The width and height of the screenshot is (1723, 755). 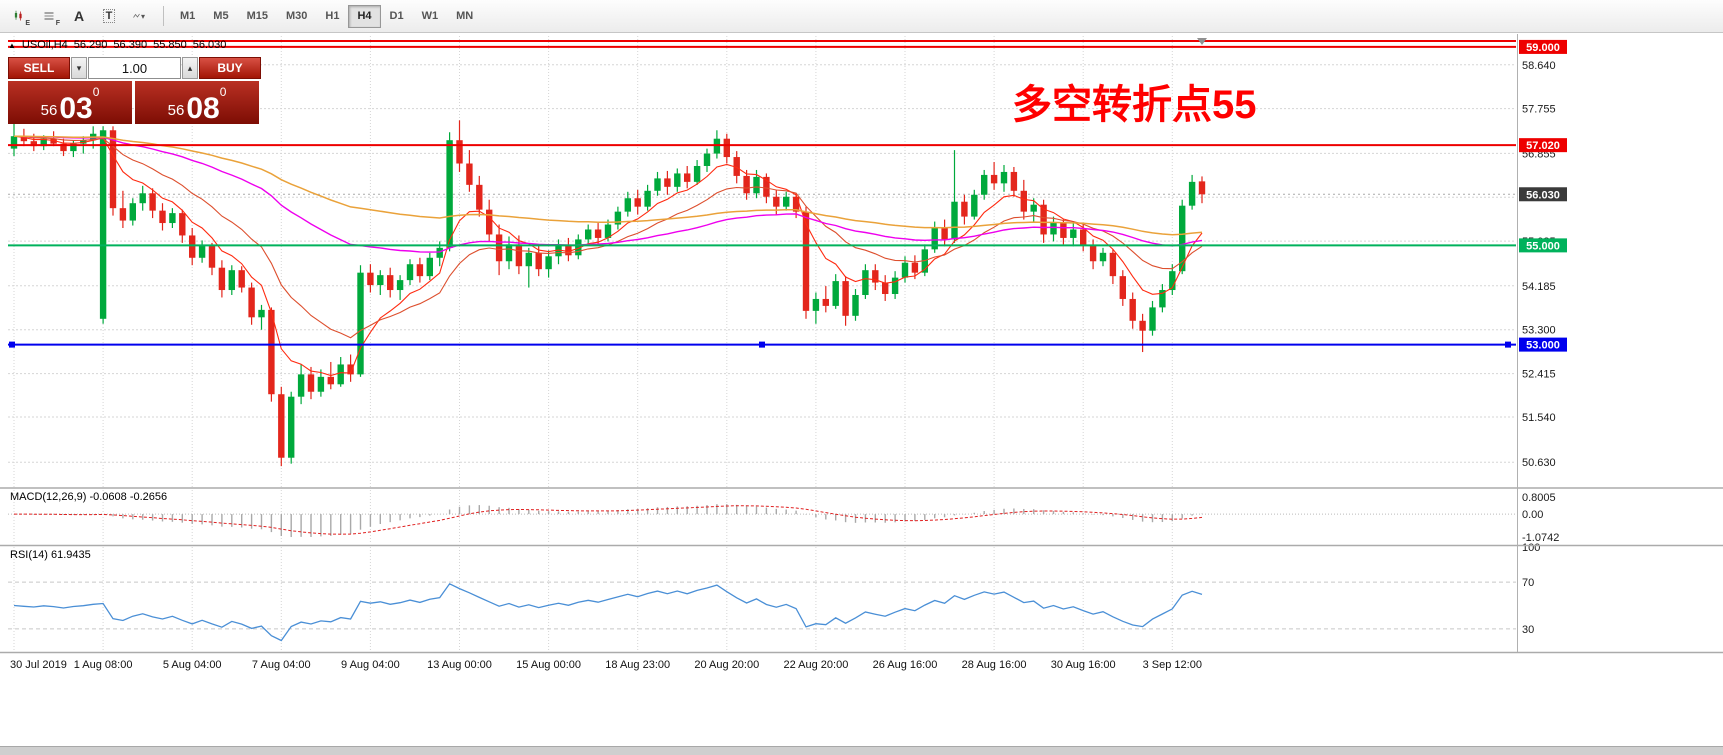 What do you see at coordinates (281, 665) in the screenshot?
I see `time-axis-label: 7 Aug 04:00` at bounding box center [281, 665].